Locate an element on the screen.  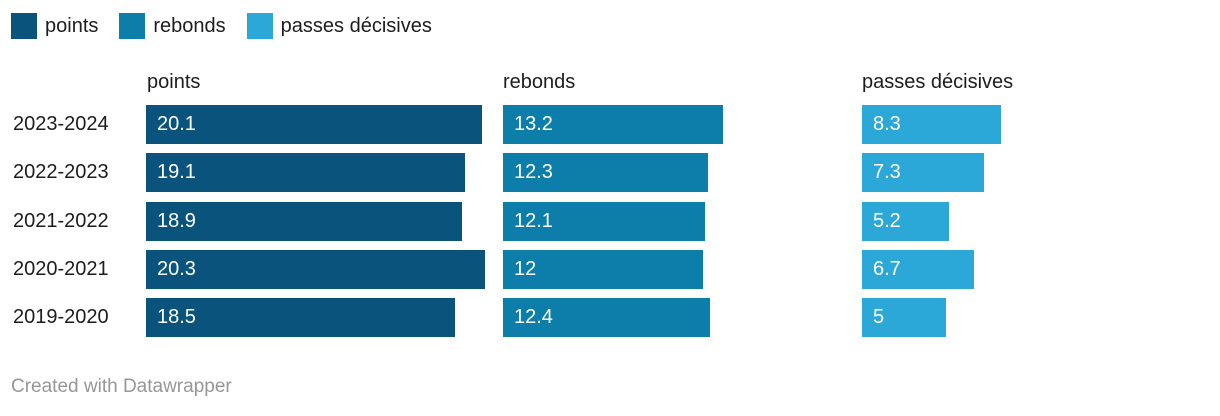
column-header-rebonds: rebonds is located at coordinates (539, 82).